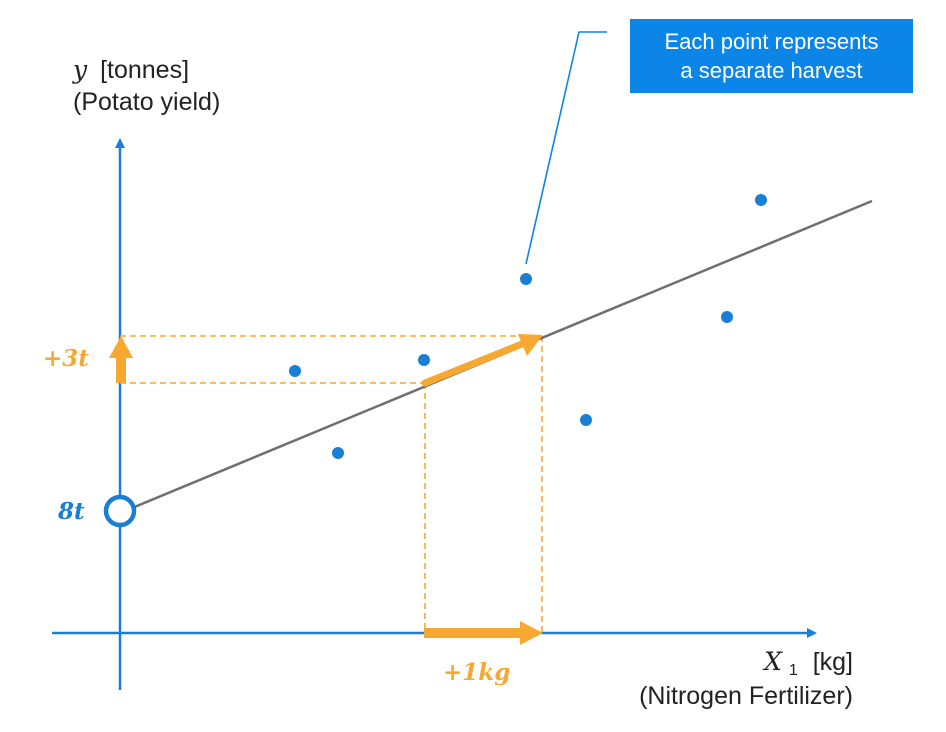  What do you see at coordinates (66, 358) in the screenshot?
I see `delta-y-label: +3t` at bounding box center [66, 358].